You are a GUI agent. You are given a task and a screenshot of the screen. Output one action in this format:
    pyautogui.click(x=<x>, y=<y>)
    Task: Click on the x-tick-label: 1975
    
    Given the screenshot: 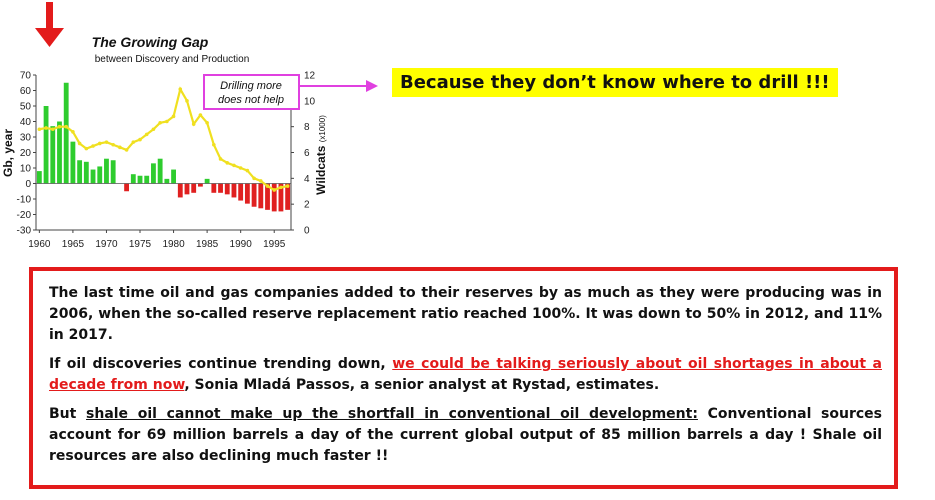 What is the action you would take?
    pyautogui.click(x=140, y=244)
    